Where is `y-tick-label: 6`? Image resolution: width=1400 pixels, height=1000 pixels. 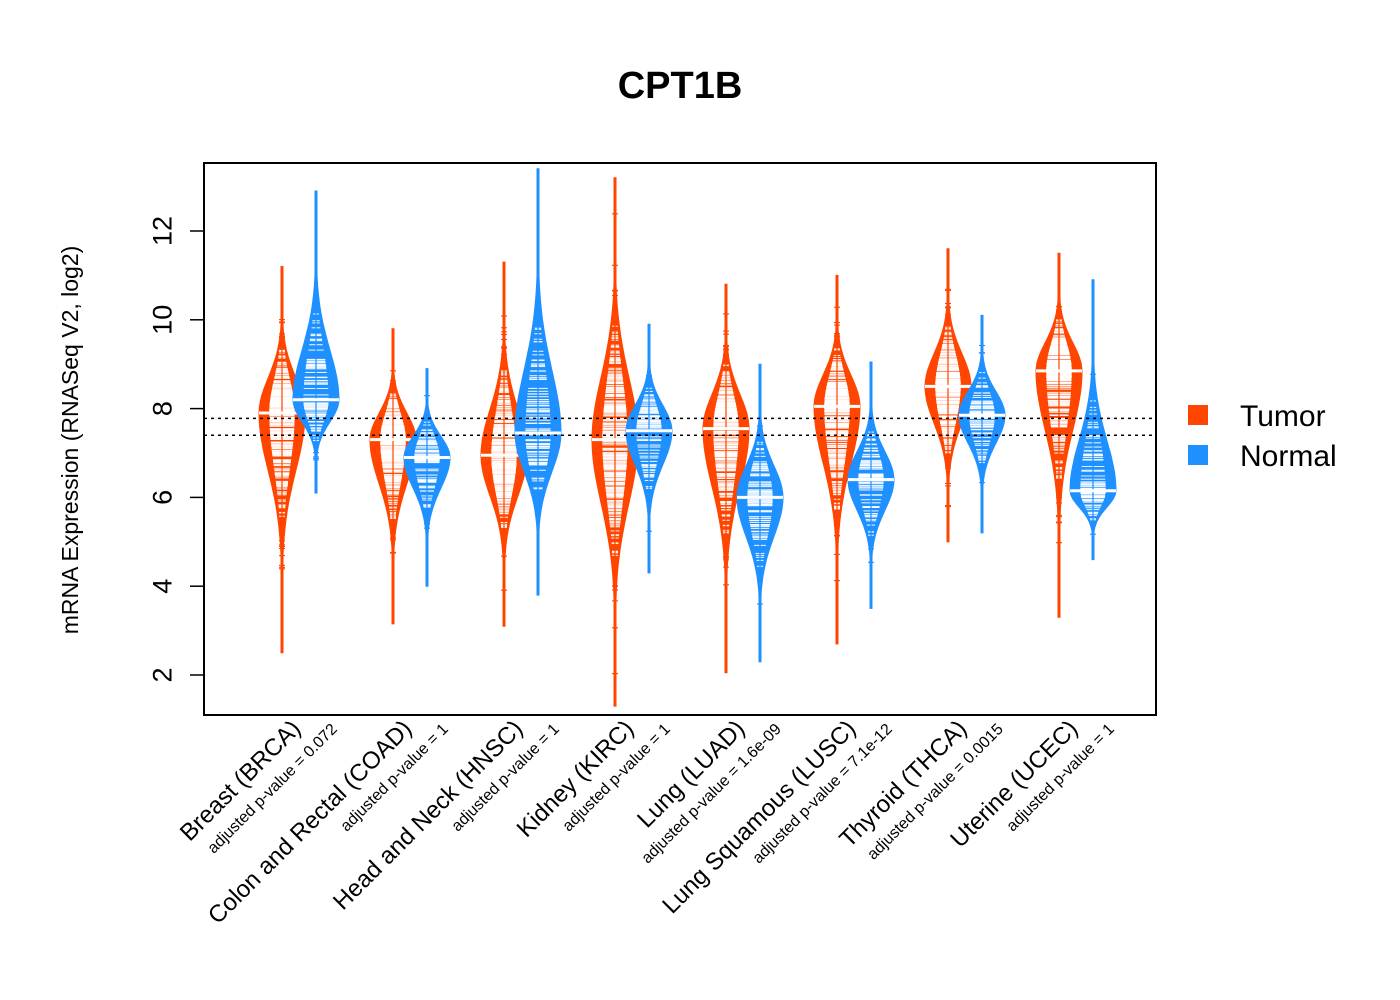 y-tick-label: 6 is located at coordinates (162, 497).